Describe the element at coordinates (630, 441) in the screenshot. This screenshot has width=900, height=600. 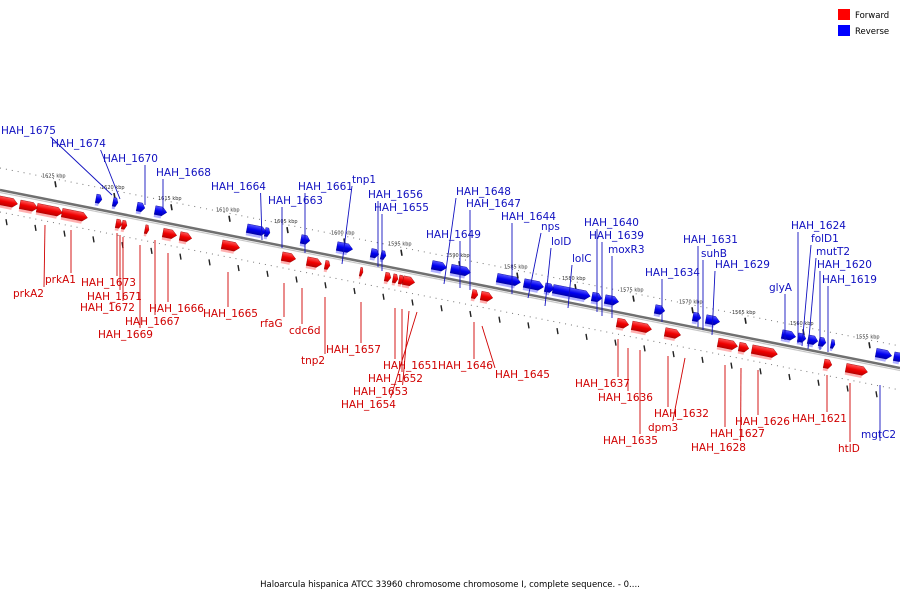
I see `gene-label-hah-1635: HAH_1635` at that location.